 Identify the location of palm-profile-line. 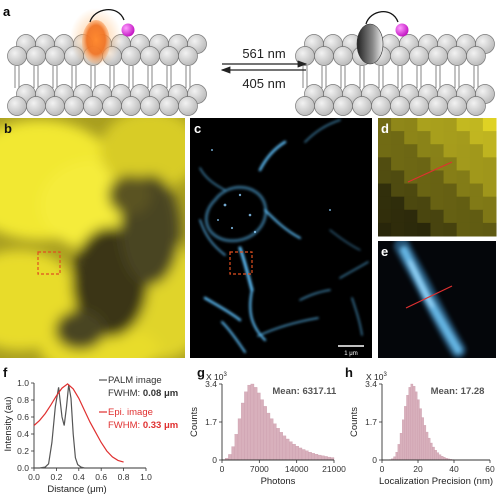
(59, 426).